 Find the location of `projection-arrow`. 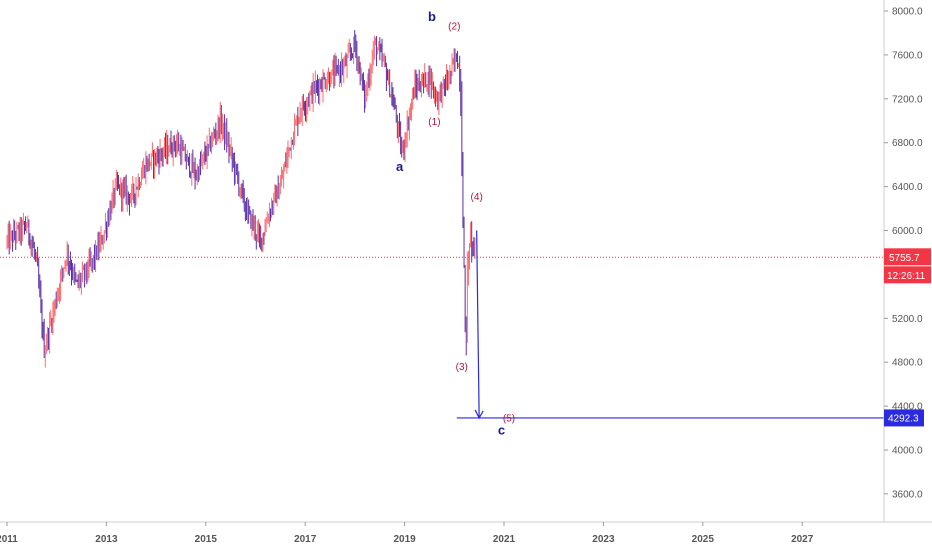

projection-arrow is located at coordinates (478, 324).